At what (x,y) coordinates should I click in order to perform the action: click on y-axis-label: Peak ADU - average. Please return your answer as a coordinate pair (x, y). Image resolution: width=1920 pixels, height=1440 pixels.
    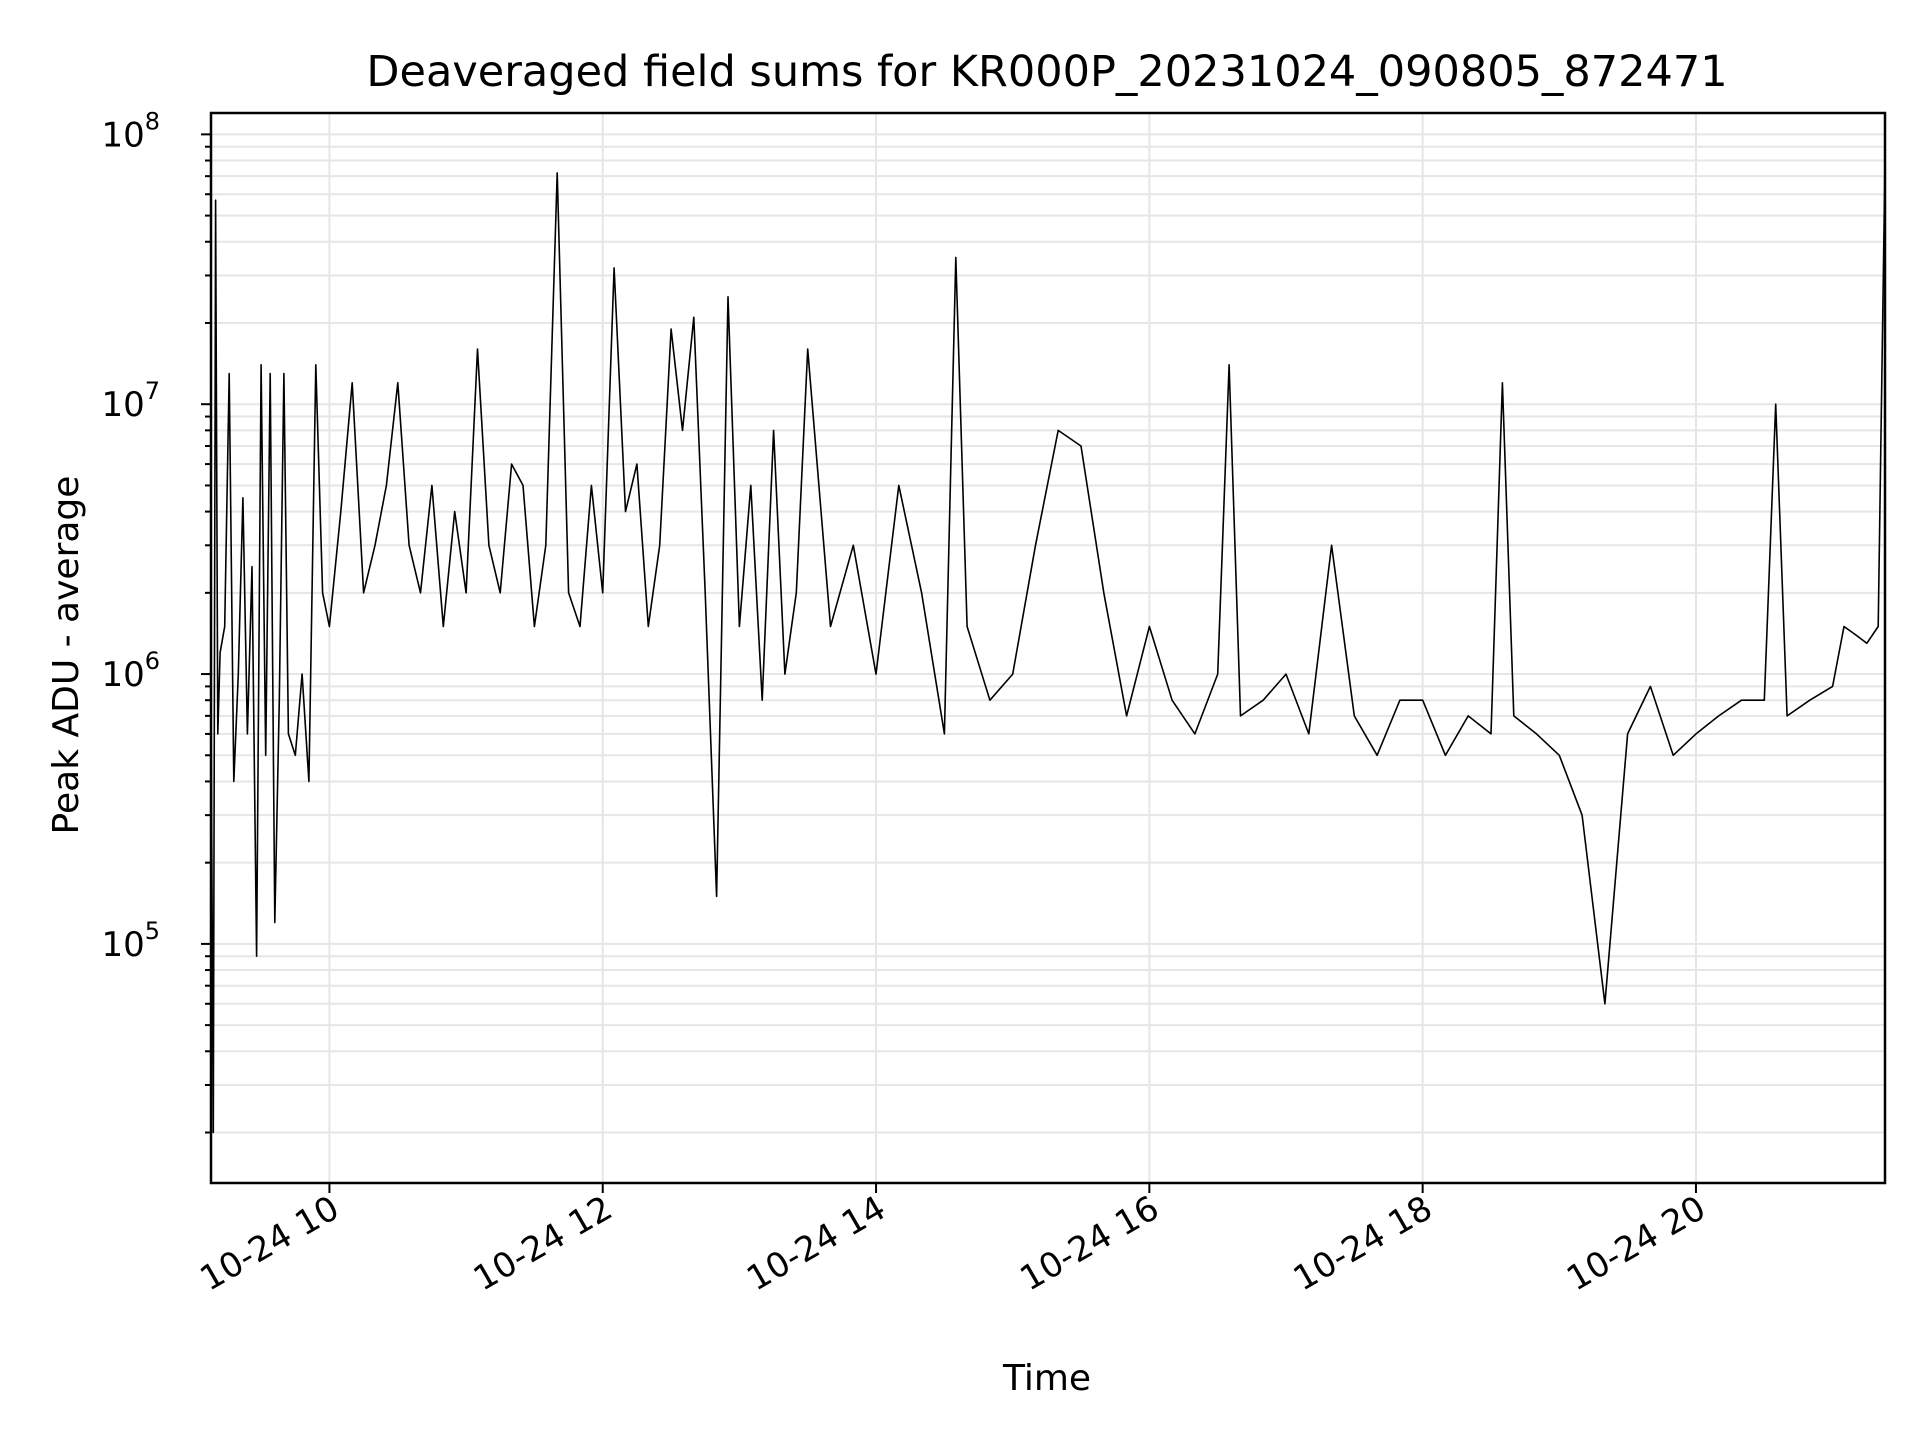
    Looking at the image, I should click on (66, 655).